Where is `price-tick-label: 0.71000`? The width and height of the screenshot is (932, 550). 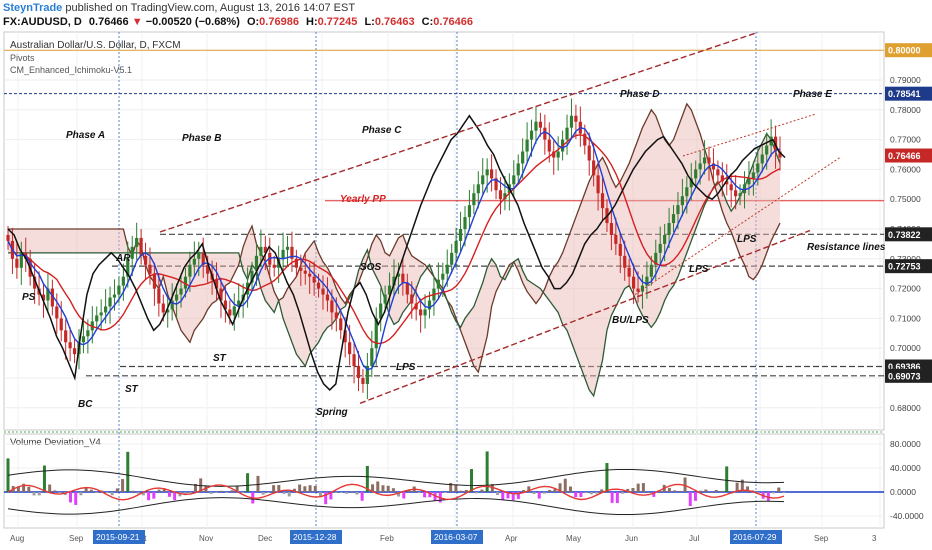
price-tick-label: 0.71000 is located at coordinates (905, 318).